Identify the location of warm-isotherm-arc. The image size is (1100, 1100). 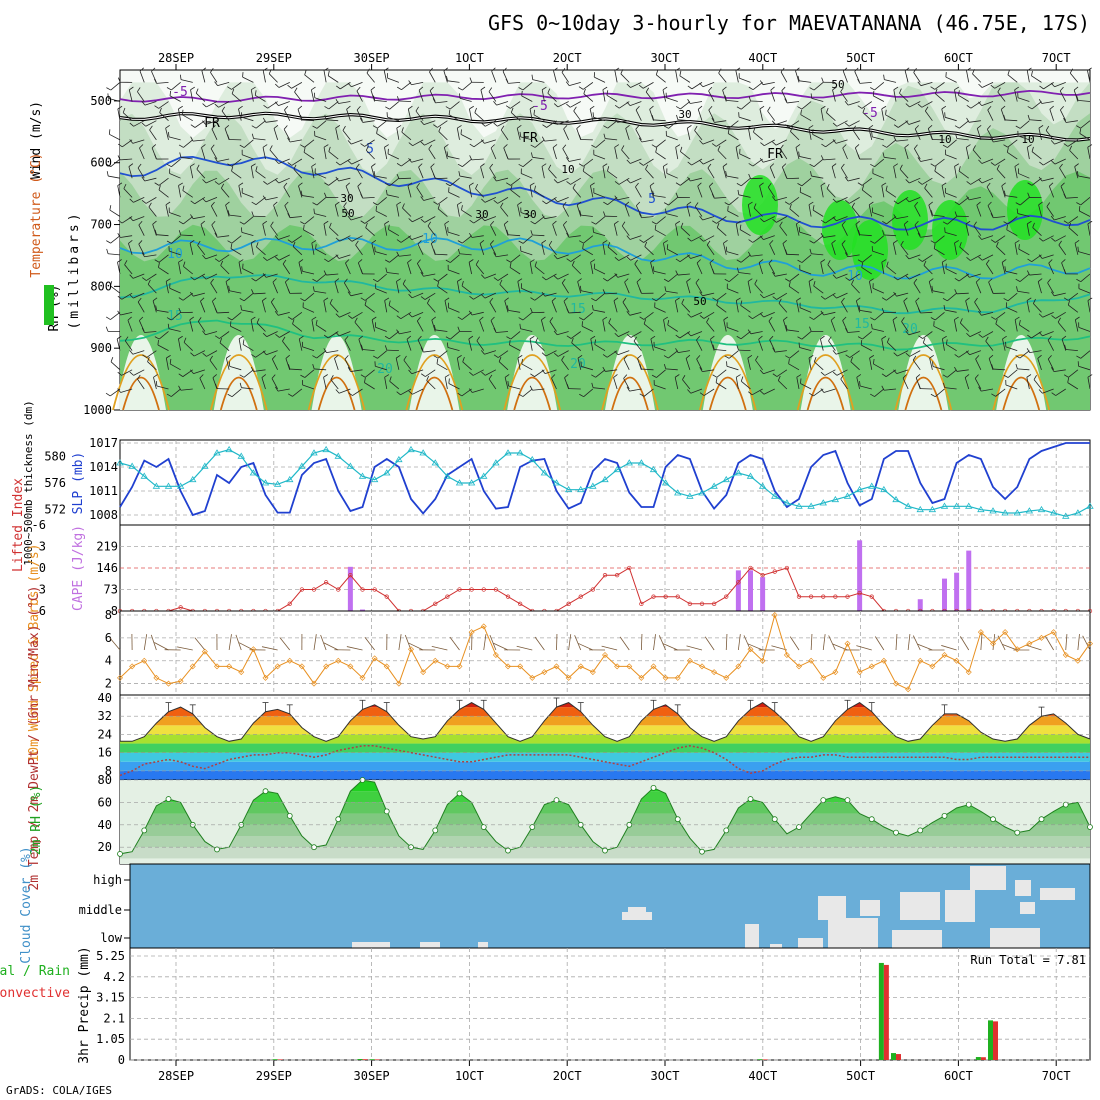
(825, 393).